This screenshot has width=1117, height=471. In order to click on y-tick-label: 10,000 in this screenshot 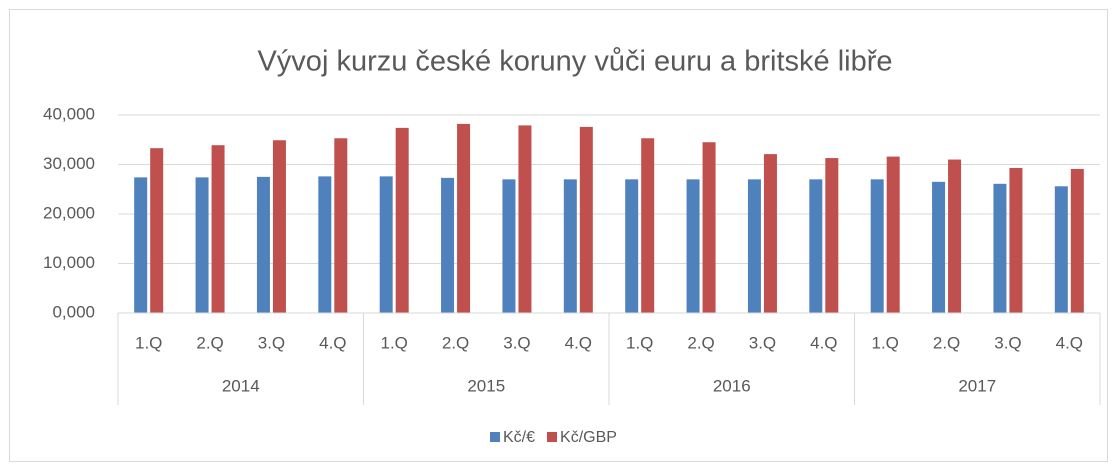, I will do `click(69, 262)`.